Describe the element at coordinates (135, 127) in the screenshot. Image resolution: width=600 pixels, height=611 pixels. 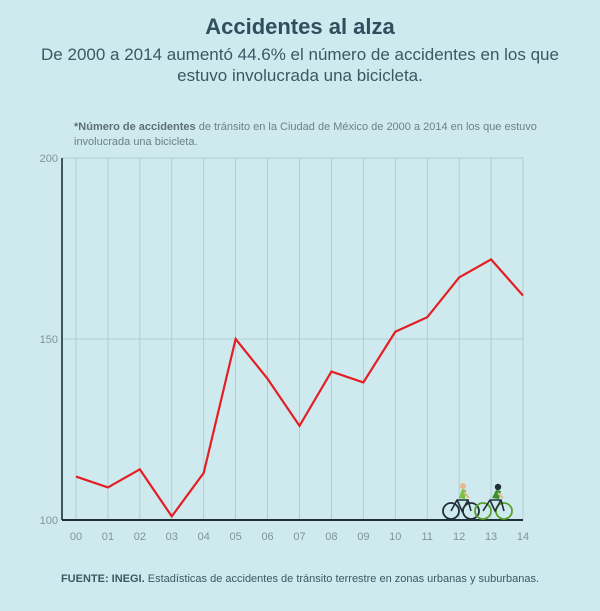
I see `note-bold: *Número de accidentes` at that location.